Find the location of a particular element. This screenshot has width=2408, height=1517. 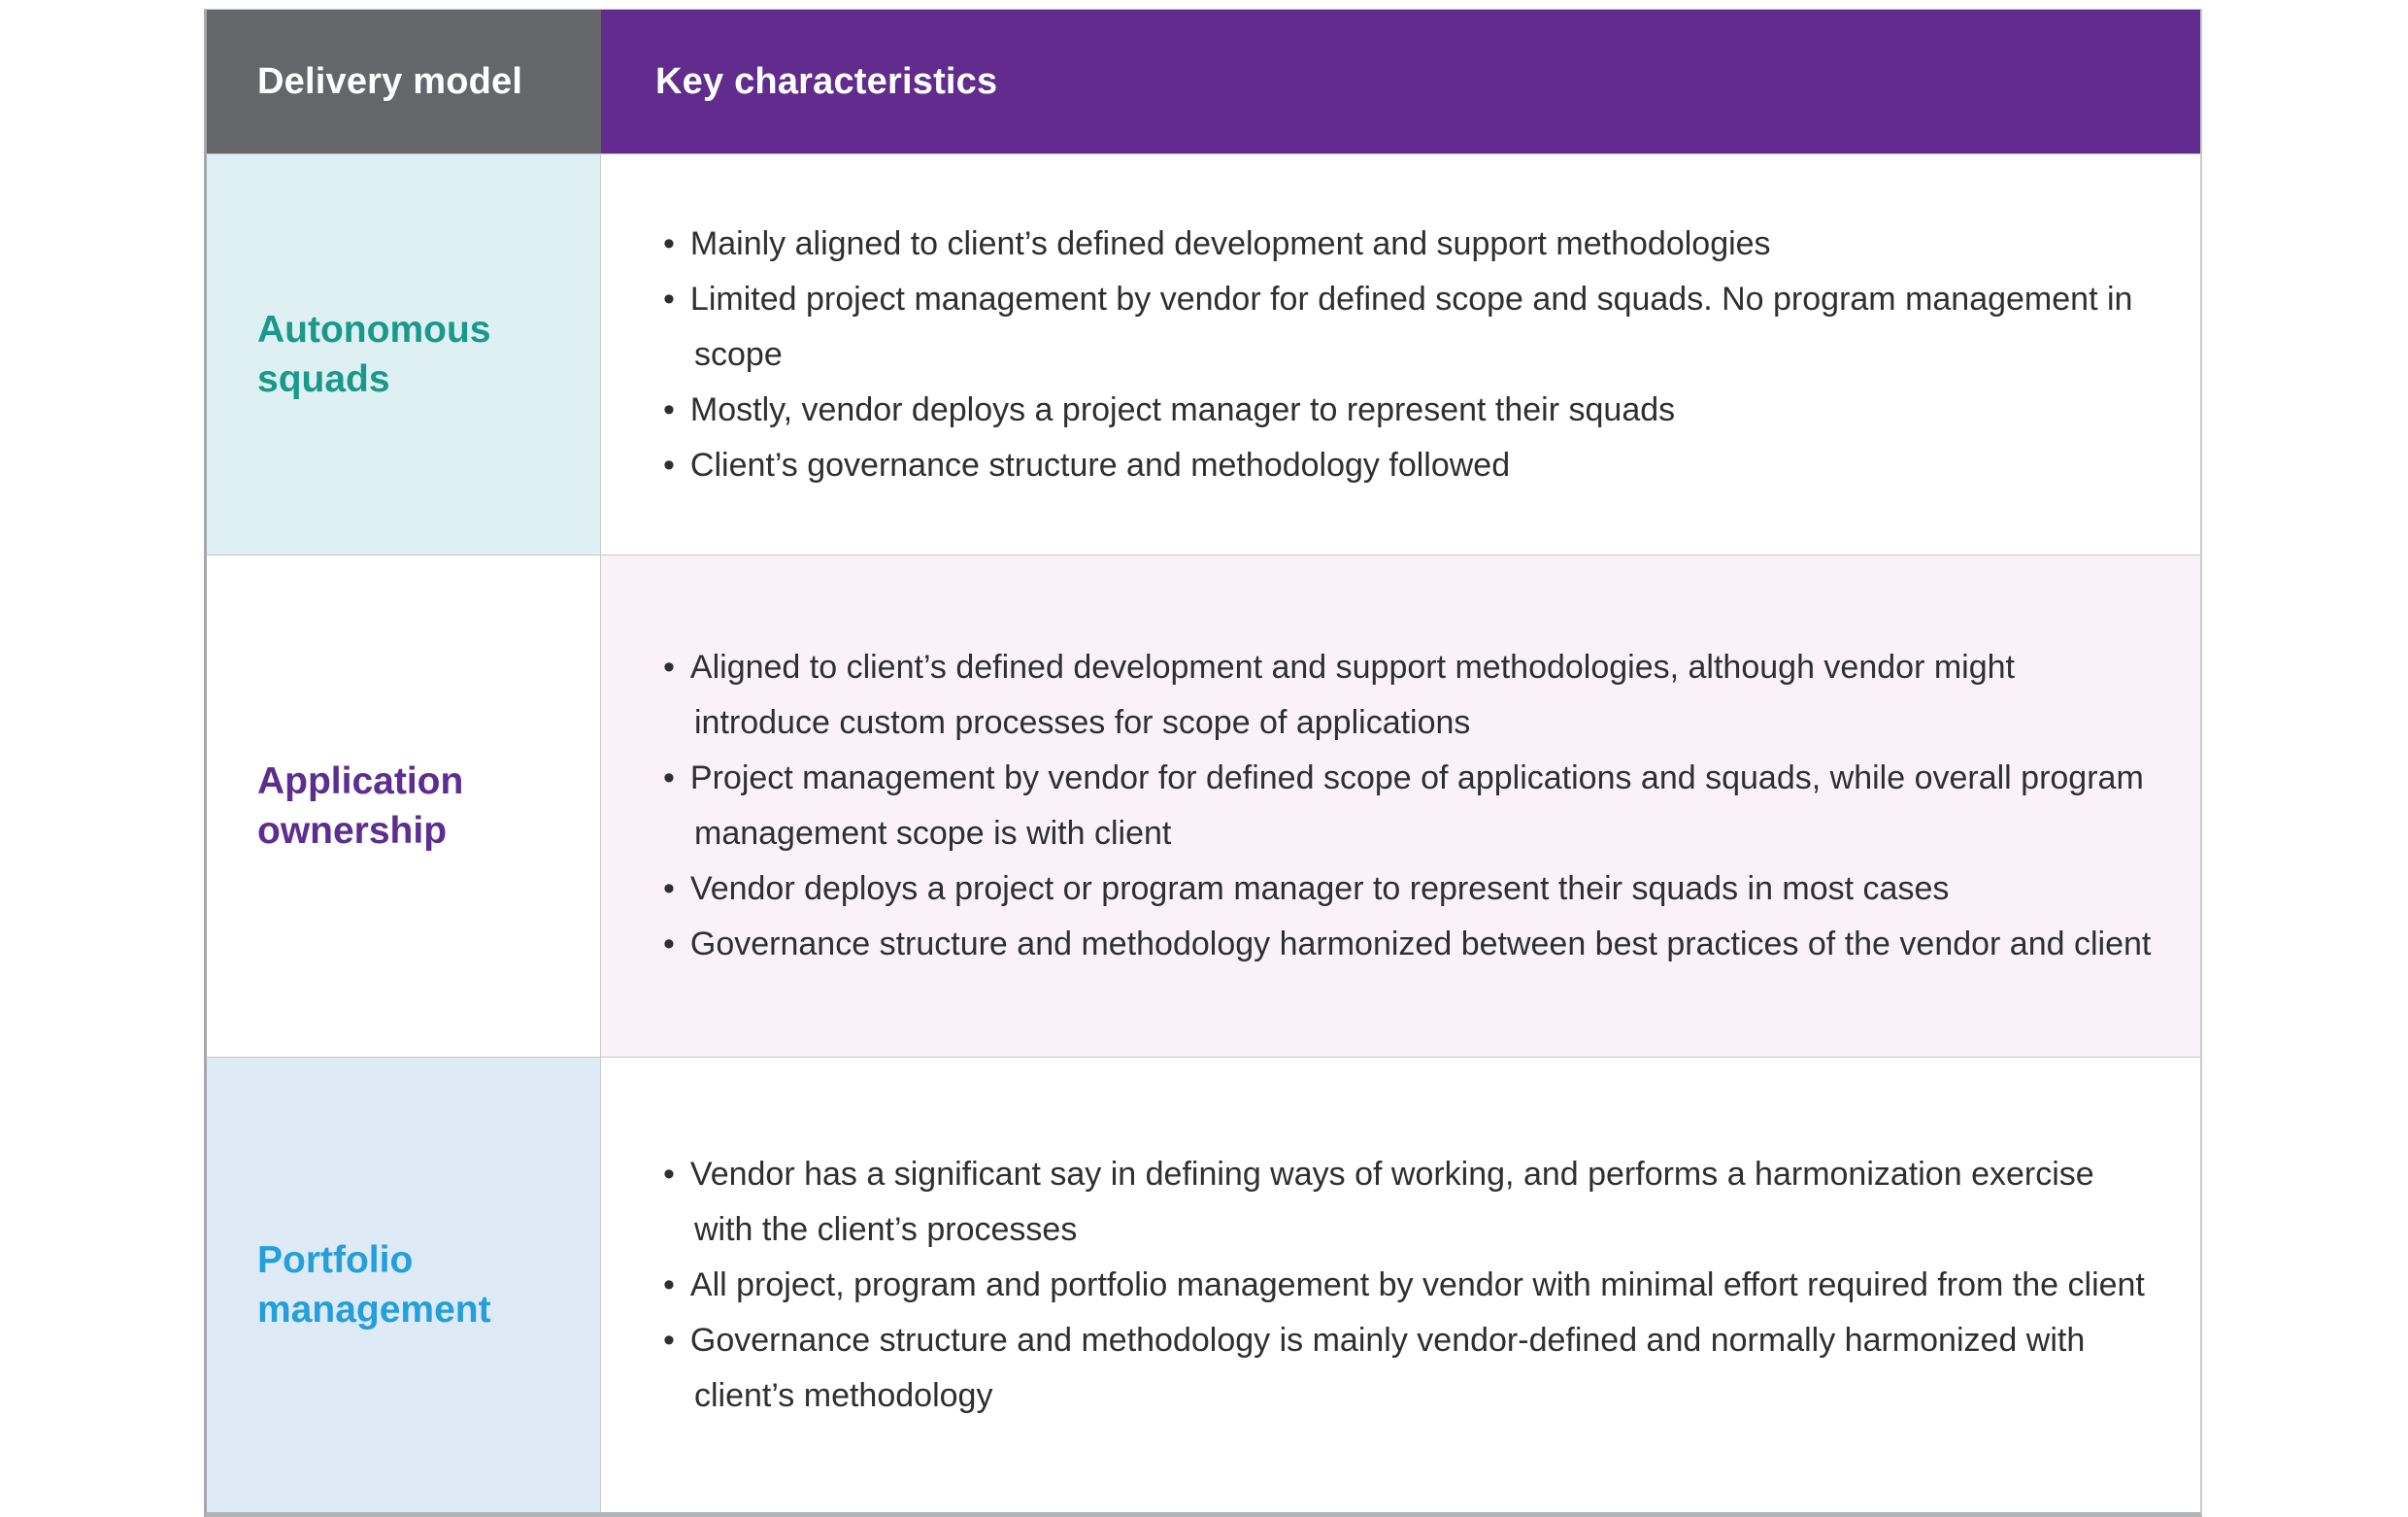

column-header-key-characteristics: Key characteristics is located at coordinates (1400, 81).